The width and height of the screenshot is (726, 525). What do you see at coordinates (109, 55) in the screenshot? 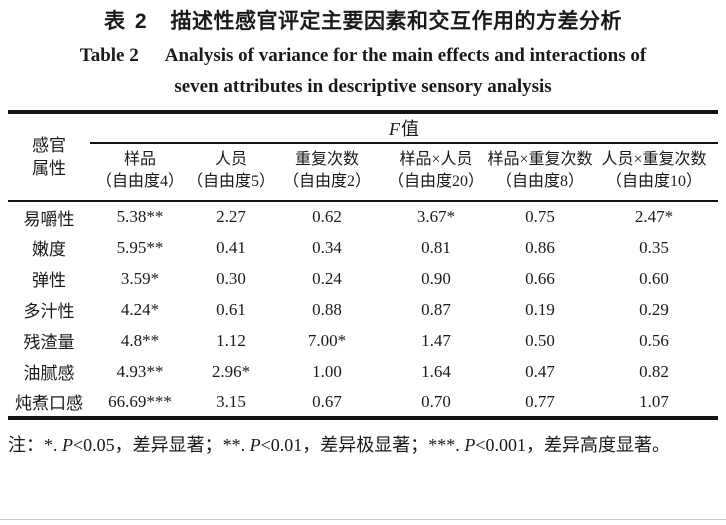
I see `table-number-en: Table 2` at bounding box center [109, 55].